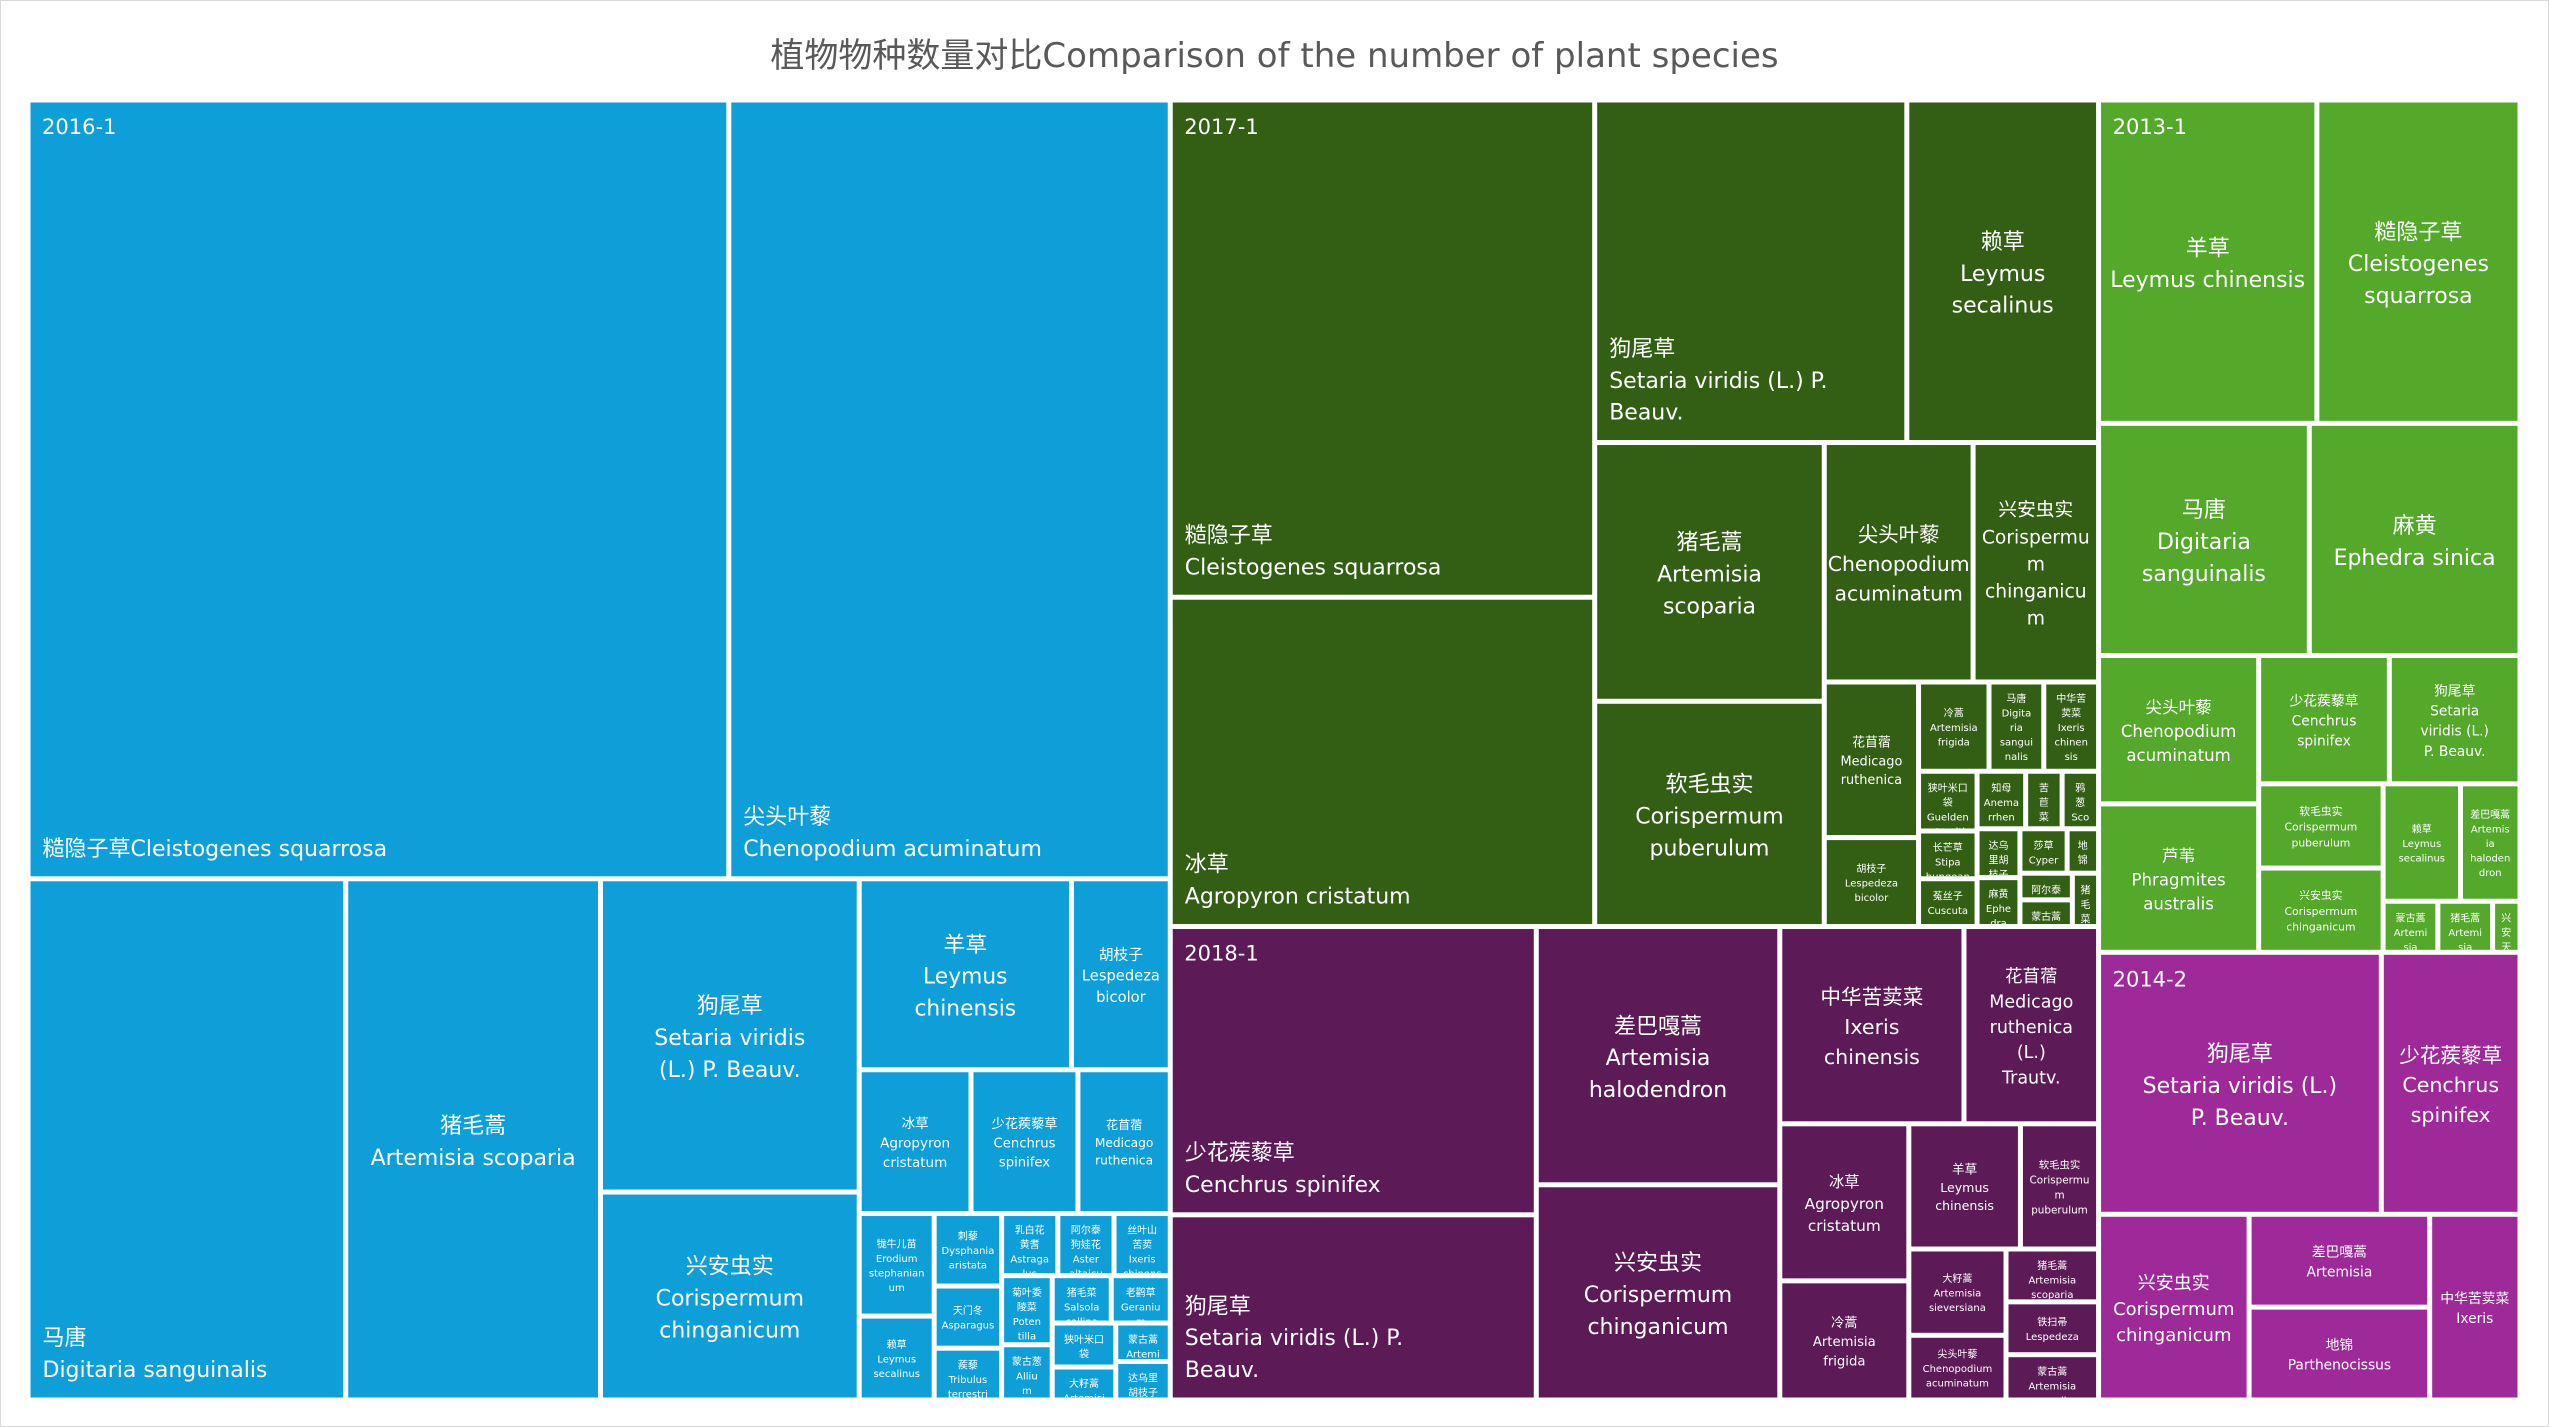  What do you see at coordinates (1140, 1303) in the screenshot?
I see `treemap-cell: 老鹳草 Geraniu m` at bounding box center [1140, 1303].